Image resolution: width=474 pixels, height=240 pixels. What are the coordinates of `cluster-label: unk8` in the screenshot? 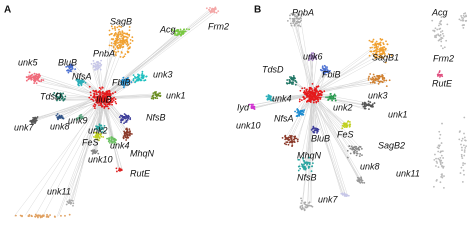 It's located at (60, 126).